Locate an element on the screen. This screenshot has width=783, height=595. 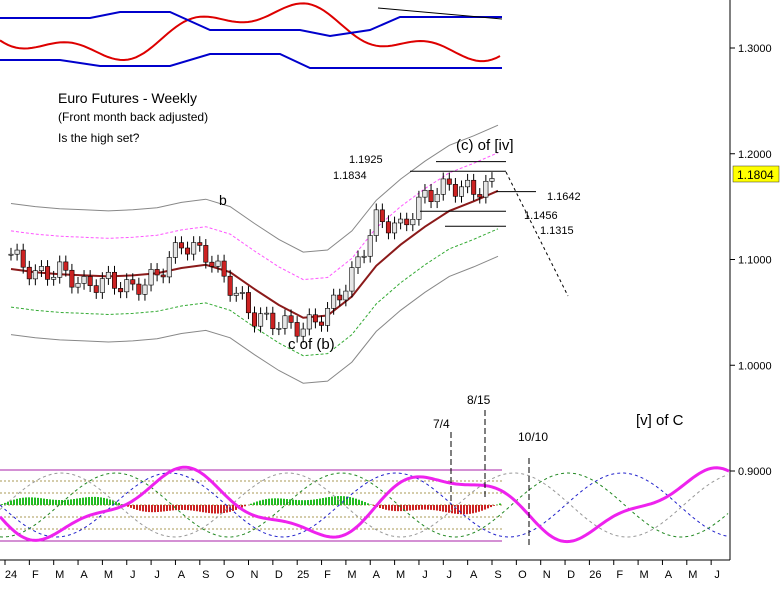
cycle-magenta-line is located at coordinates (365, 504).